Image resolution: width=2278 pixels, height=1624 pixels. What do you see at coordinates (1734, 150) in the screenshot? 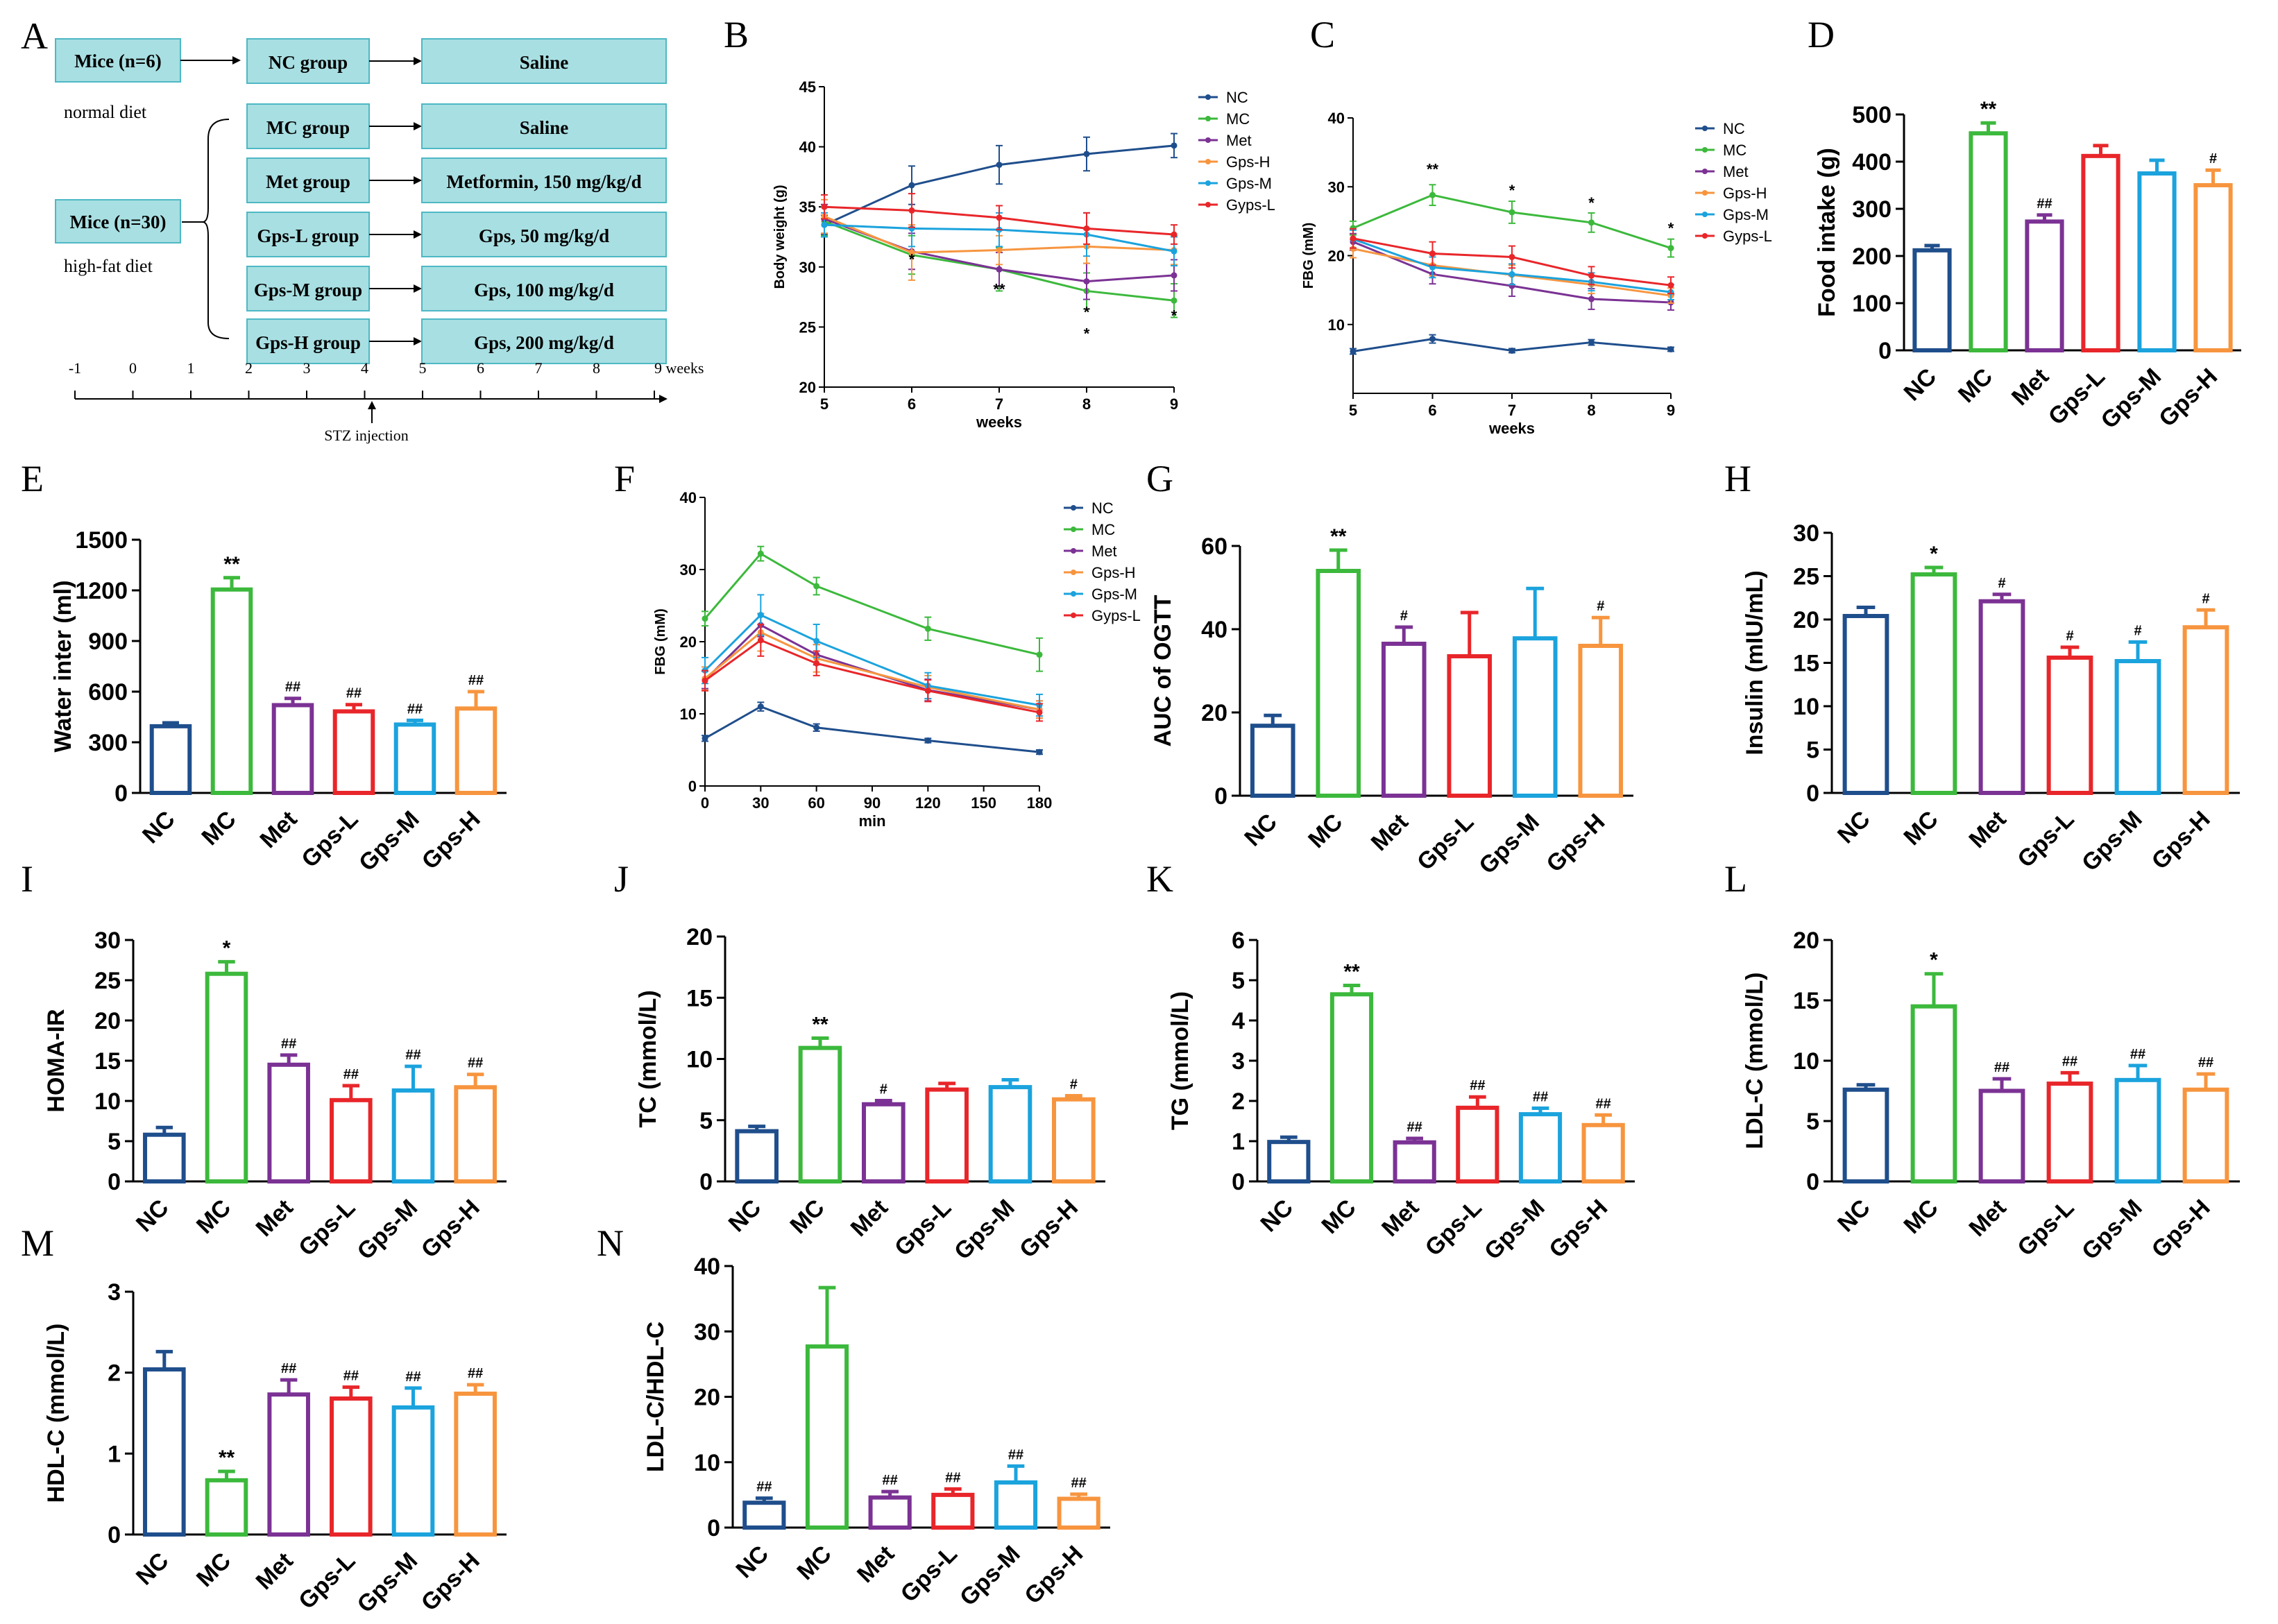
I see `legend-label: MC` at bounding box center [1734, 150].